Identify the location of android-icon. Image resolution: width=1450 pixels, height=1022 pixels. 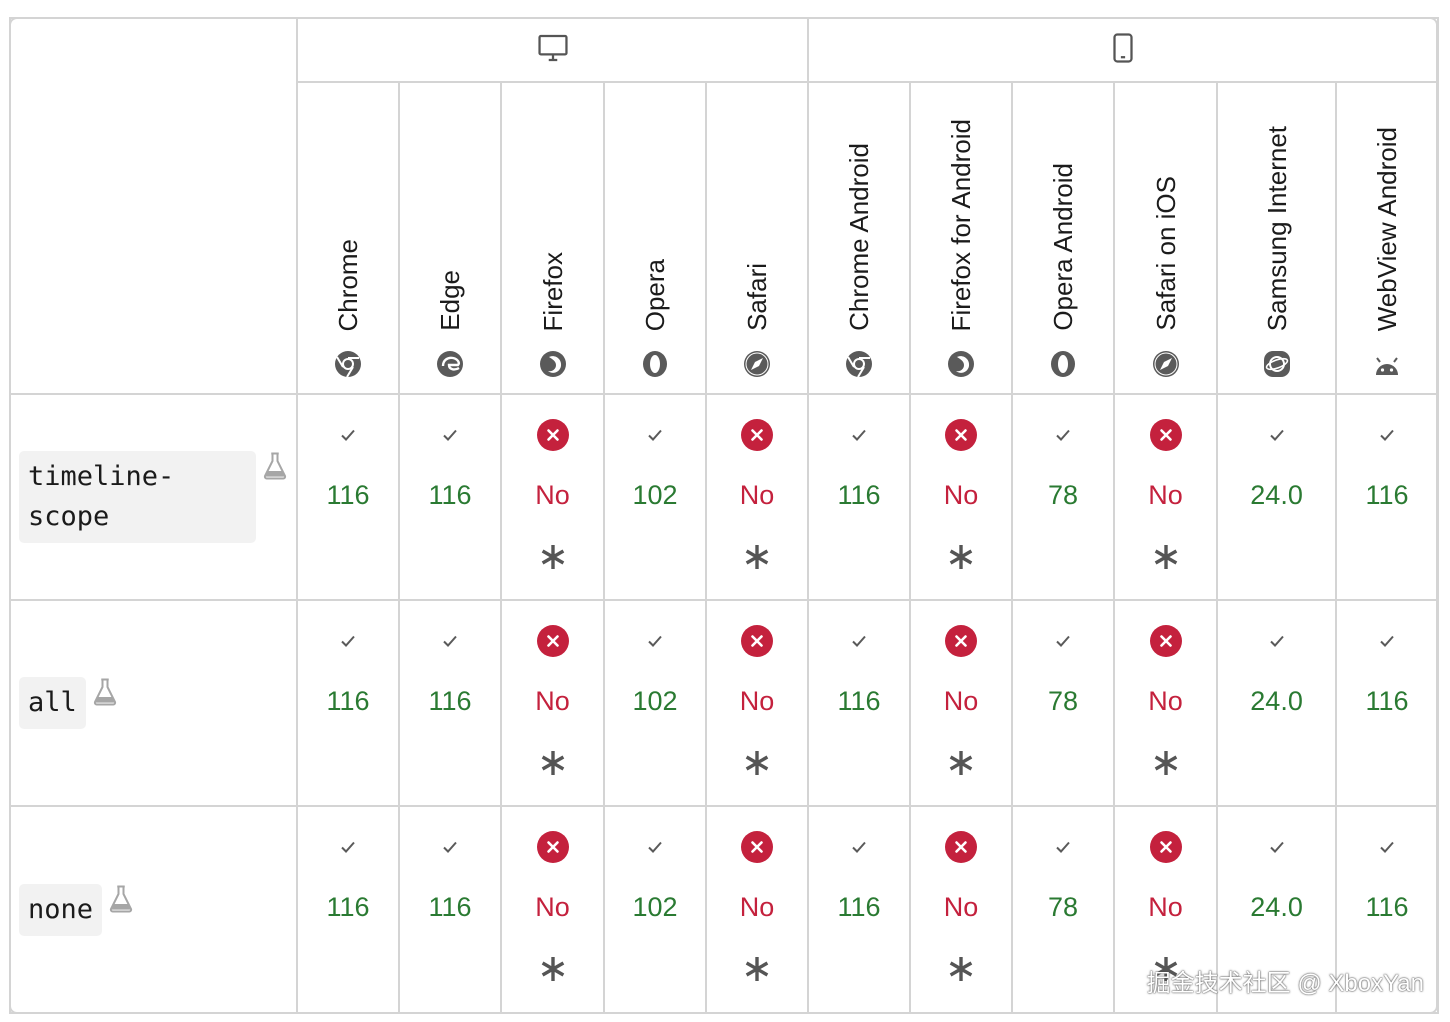
(1387, 366).